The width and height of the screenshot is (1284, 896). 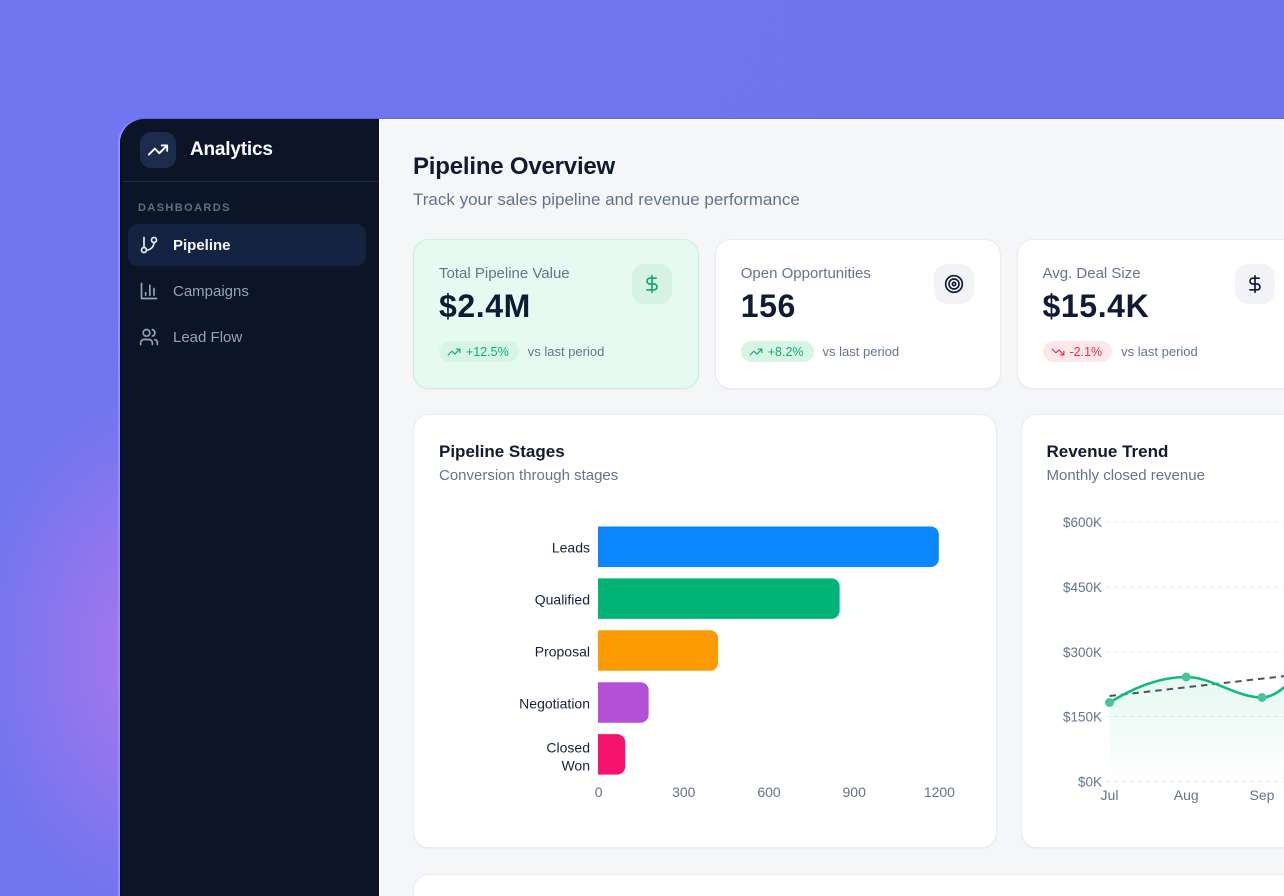 What do you see at coordinates (1185, 795) in the screenshot?
I see `svg-text: Aug` at bounding box center [1185, 795].